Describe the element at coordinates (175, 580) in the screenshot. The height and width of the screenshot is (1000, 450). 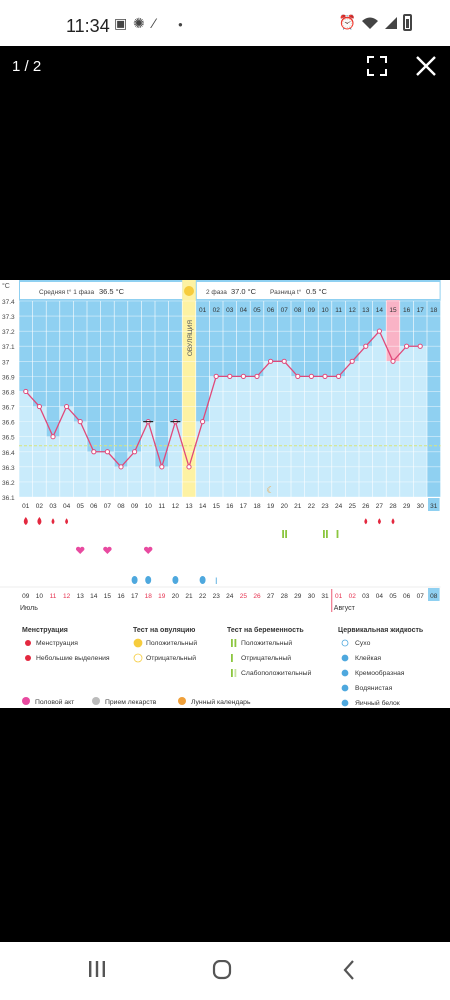
I see `cervical-fluid-icon` at that location.